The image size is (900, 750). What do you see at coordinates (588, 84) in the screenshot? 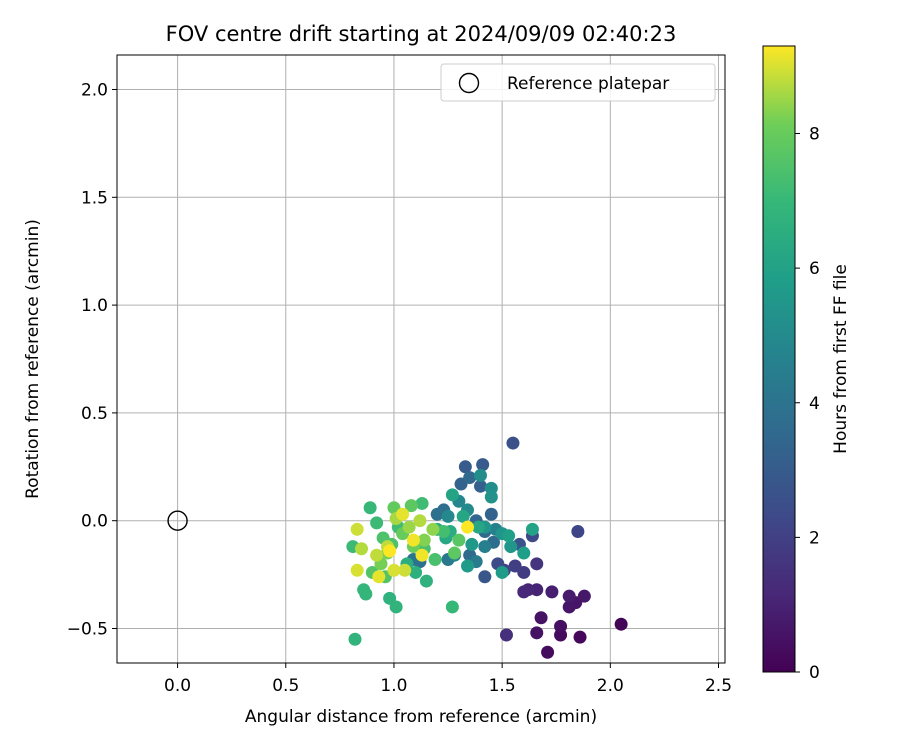
I see `legend-entry-reference-platepar: Reference platepar` at bounding box center [588, 84].